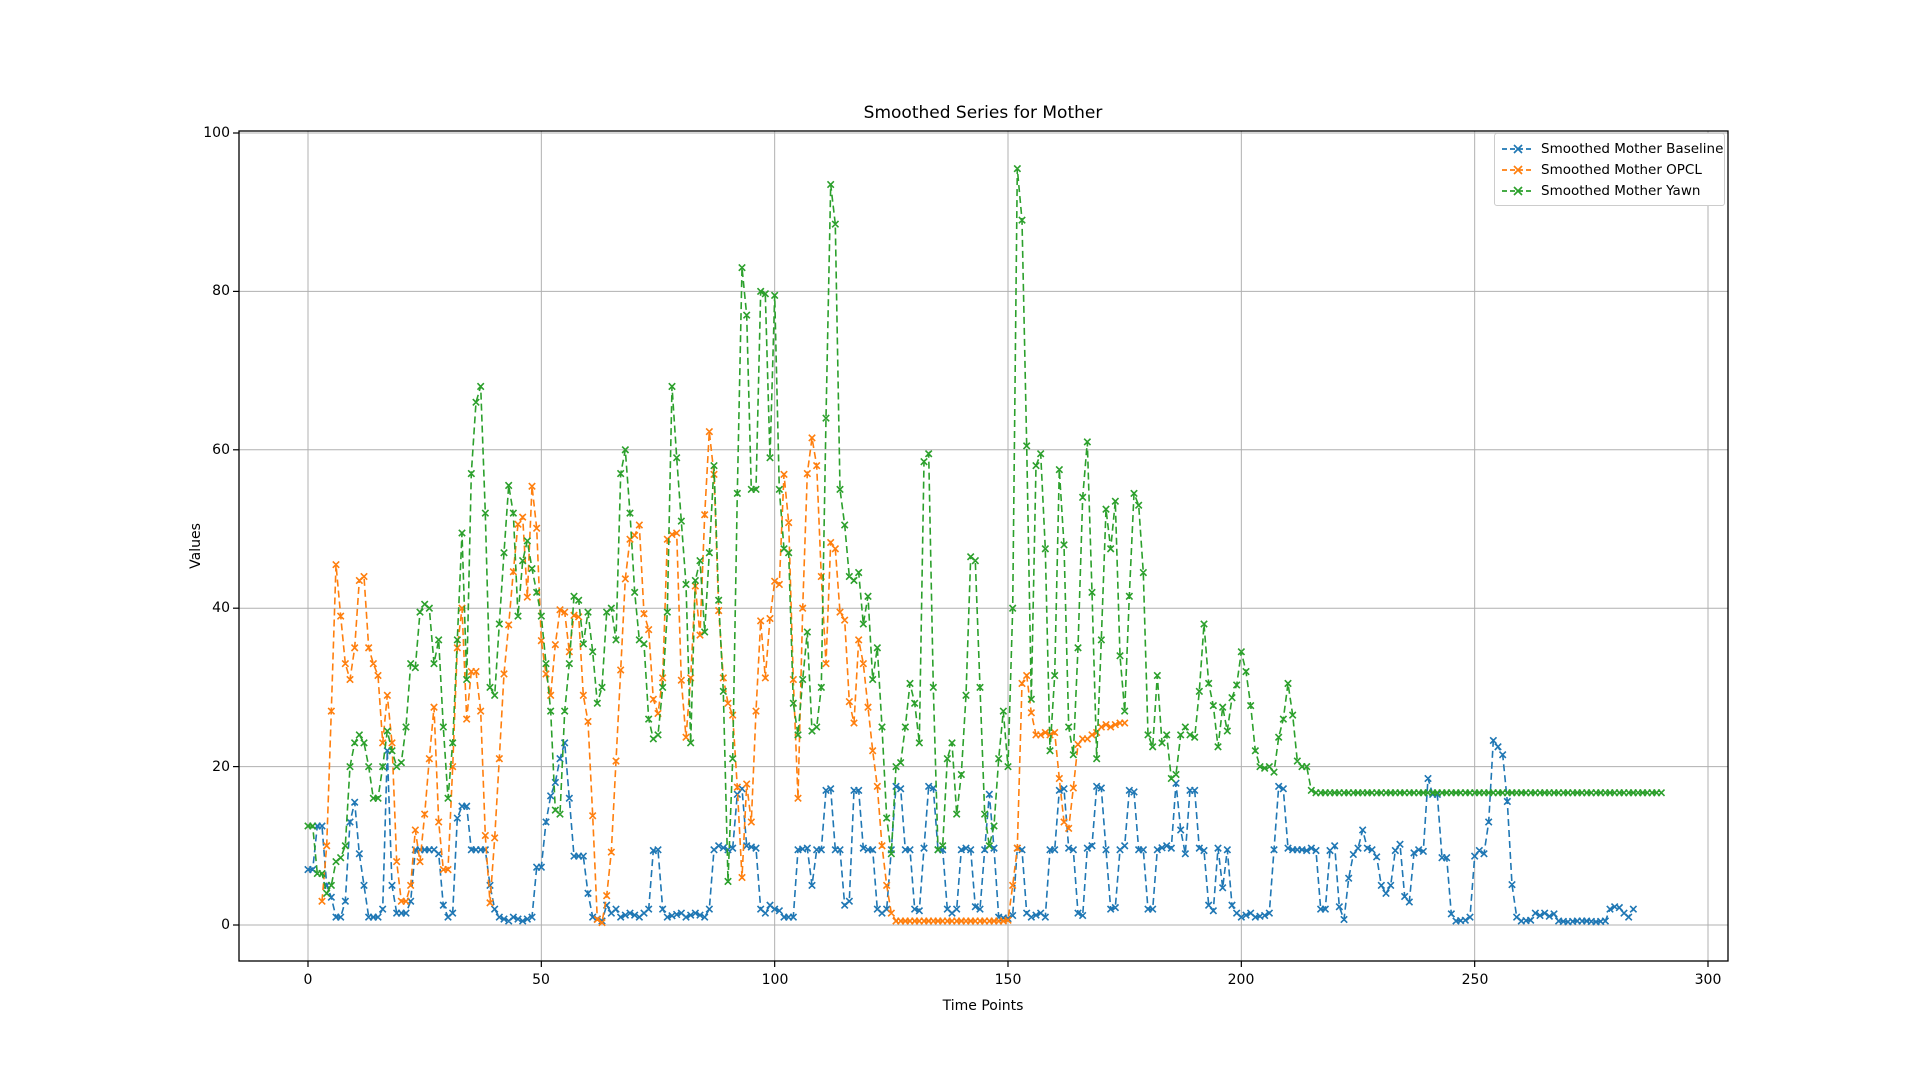  What do you see at coordinates (1621, 190) in the screenshot?
I see `legend-label-yawn: Smoothed Mother Yawn` at bounding box center [1621, 190].